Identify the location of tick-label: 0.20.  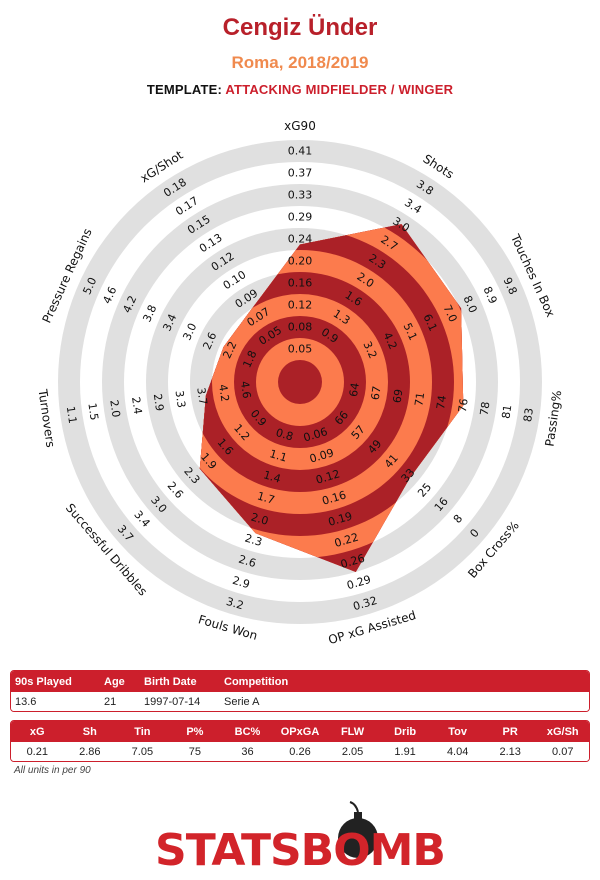
(300, 261).